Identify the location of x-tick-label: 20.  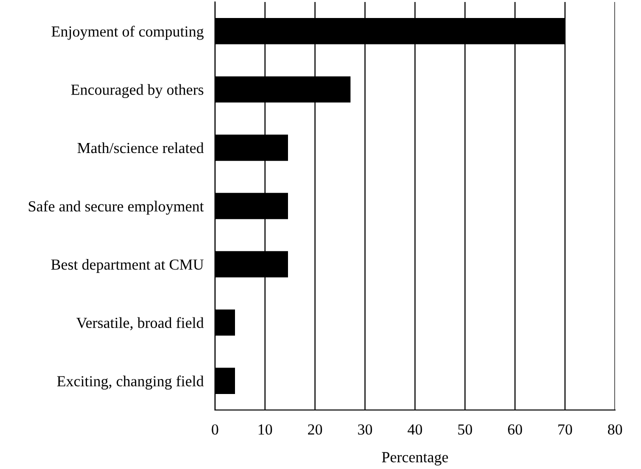
(315, 429).